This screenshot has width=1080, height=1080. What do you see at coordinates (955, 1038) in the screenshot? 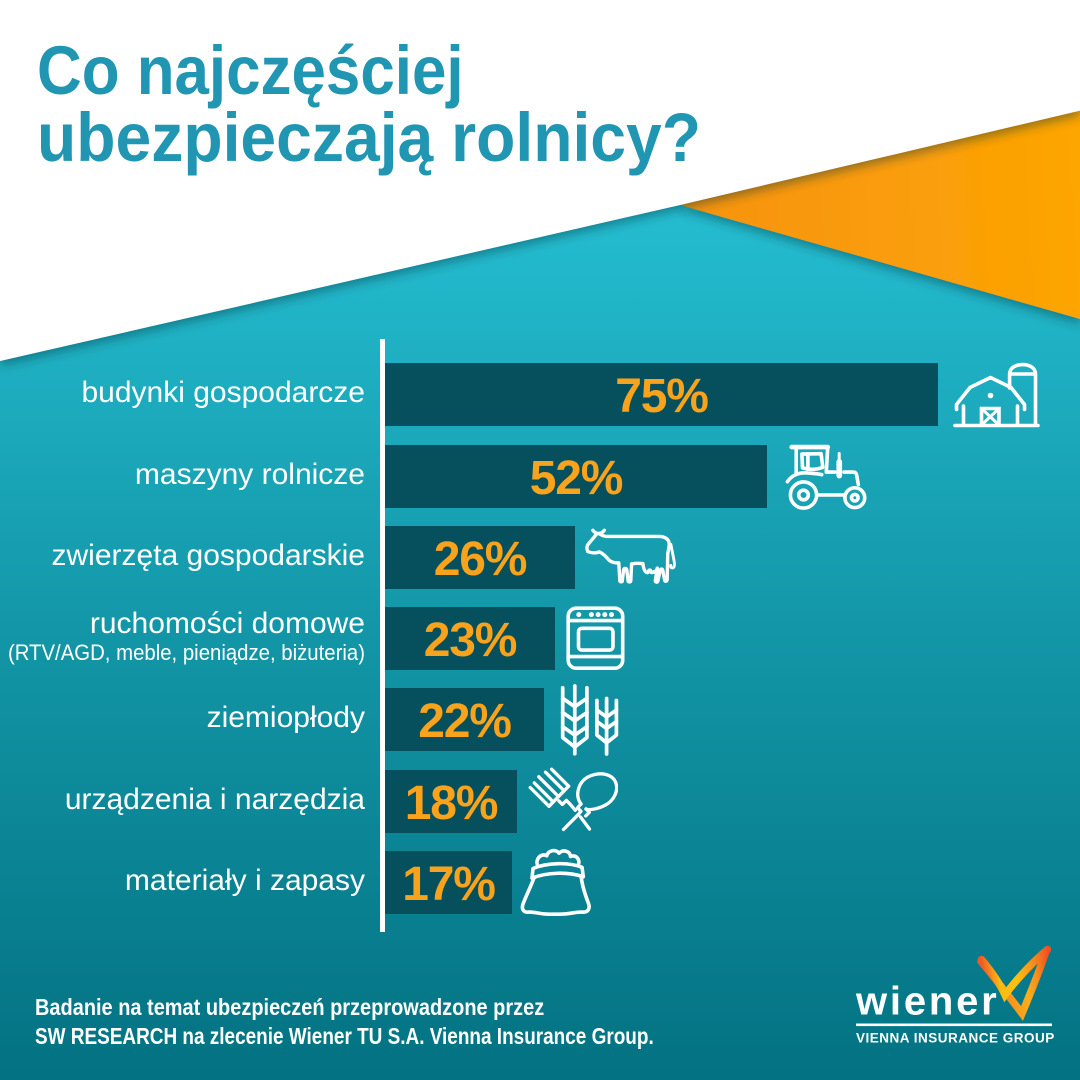
I see `svg-text: VIENNA INSURANCE GROUP` at bounding box center [955, 1038].